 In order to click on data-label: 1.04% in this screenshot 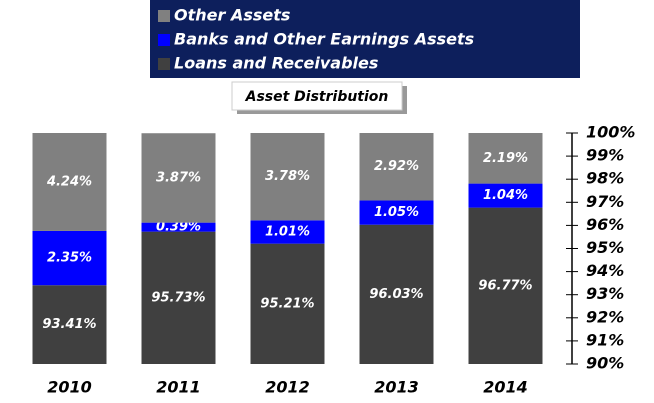, I will do `click(505, 195)`.